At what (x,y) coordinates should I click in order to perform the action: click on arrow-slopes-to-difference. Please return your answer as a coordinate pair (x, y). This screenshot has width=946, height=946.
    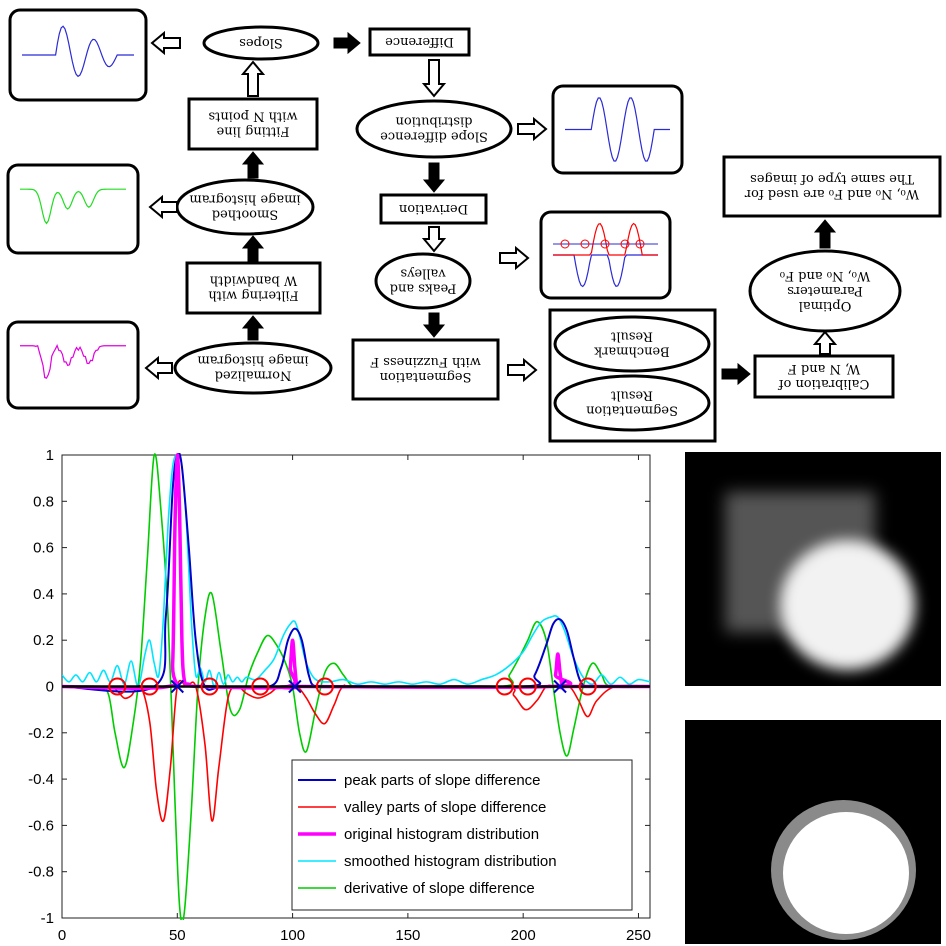
    Looking at the image, I should click on (347, 43).